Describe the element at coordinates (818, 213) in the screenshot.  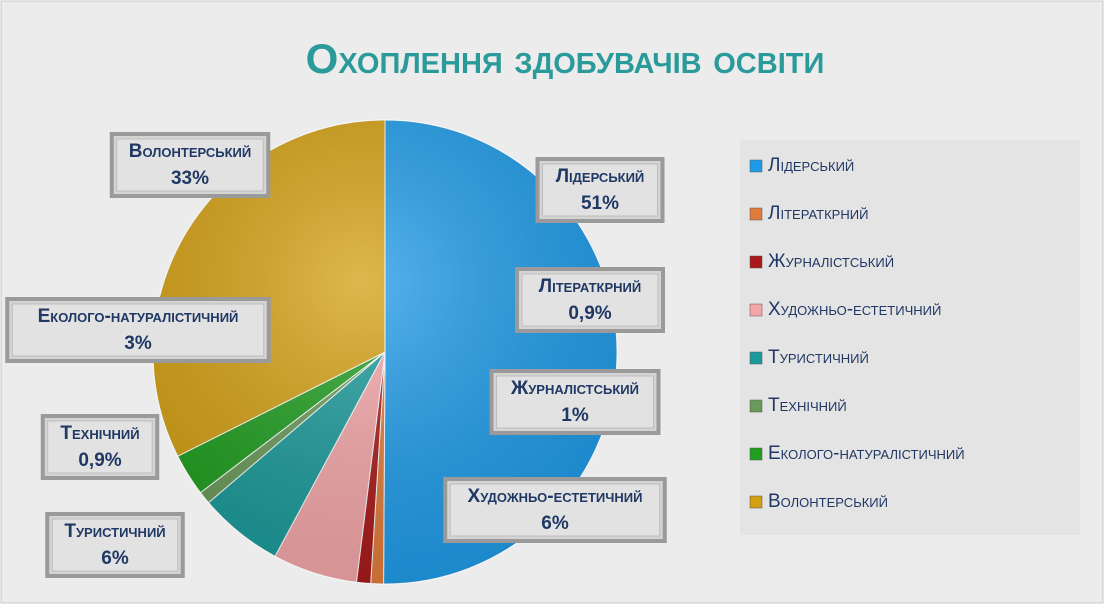
I see `legend-label: Літераткрний` at that location.